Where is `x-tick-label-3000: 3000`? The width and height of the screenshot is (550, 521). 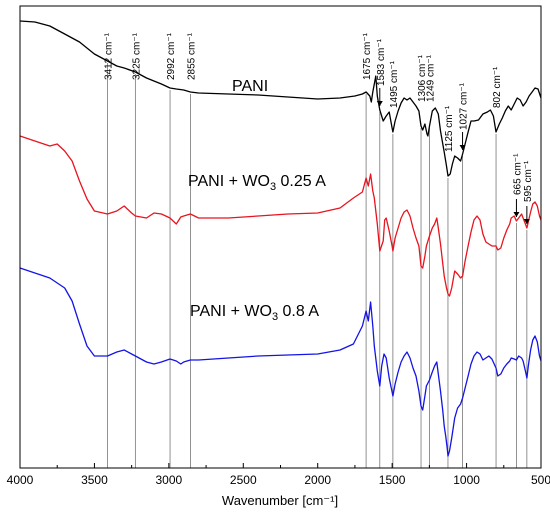
x-tick-label-3000: 3000 is located at coordinates (169, 480).